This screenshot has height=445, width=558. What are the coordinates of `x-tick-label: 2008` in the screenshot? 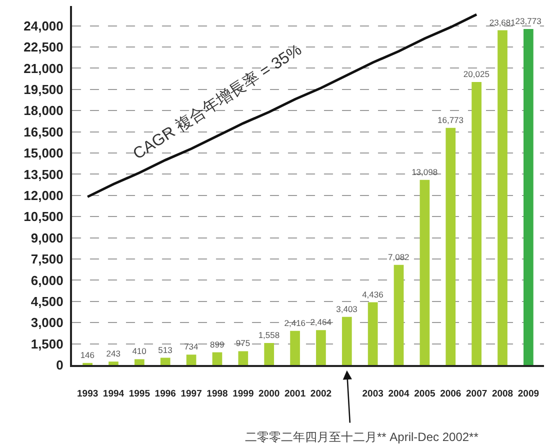 It's located at (503, 394).